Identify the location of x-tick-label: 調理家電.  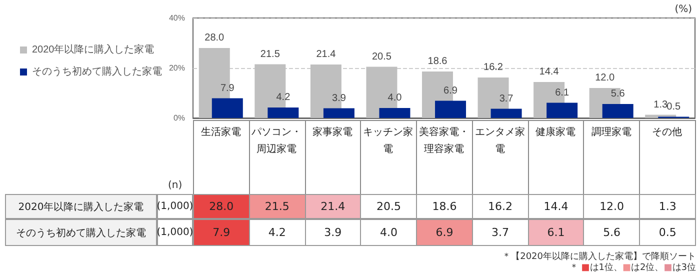
(611, 132).